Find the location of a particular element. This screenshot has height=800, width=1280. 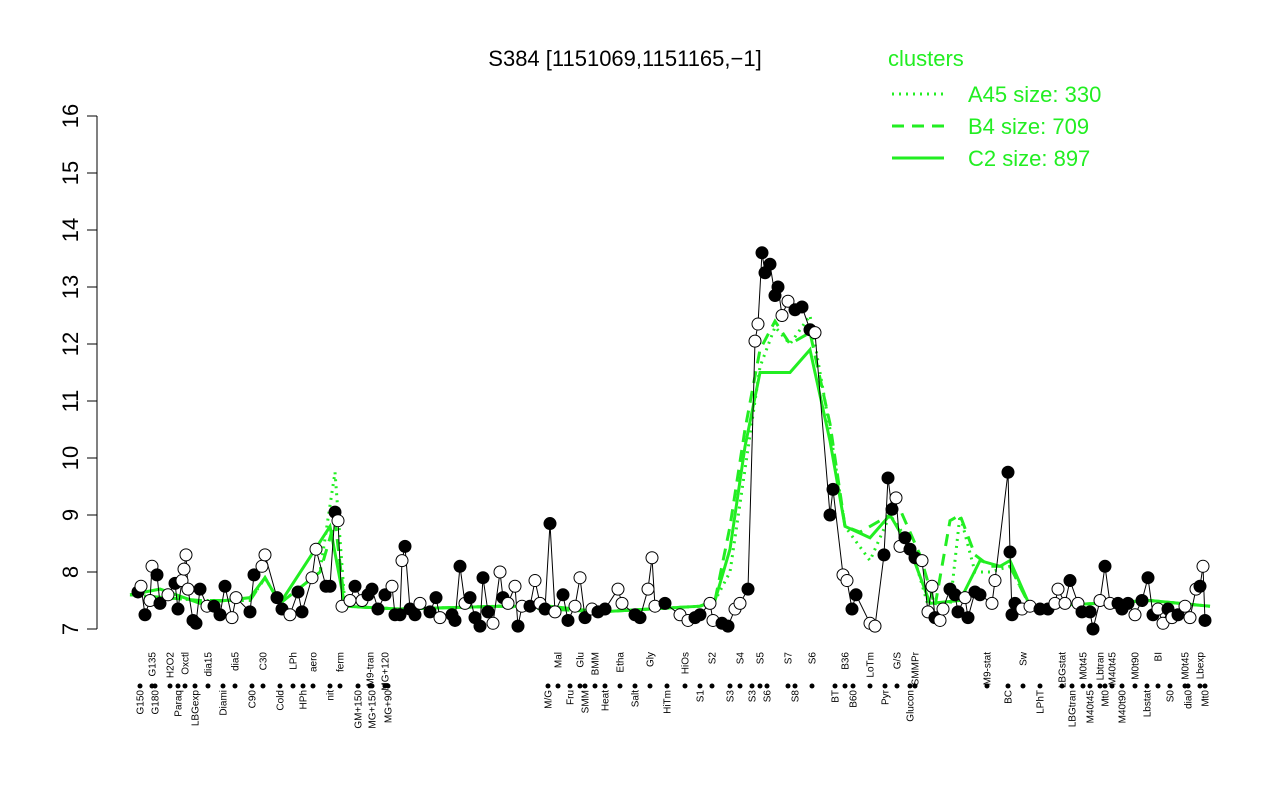

x-tick-label: LoTm is located at coordinates (871, 665).